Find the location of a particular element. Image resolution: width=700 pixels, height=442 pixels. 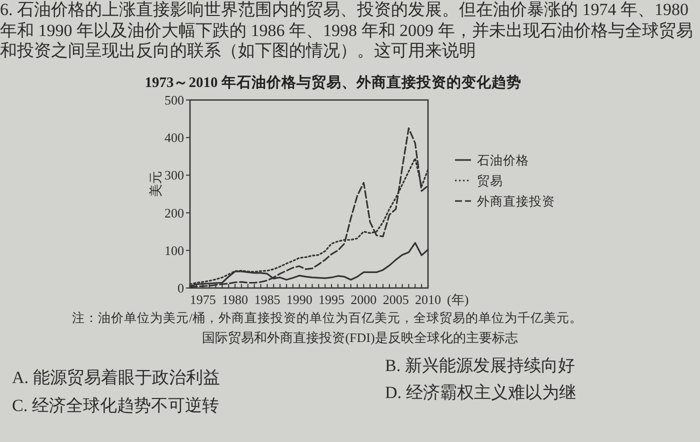

y-tick-label: 300 is located at coordinates (174, 175).